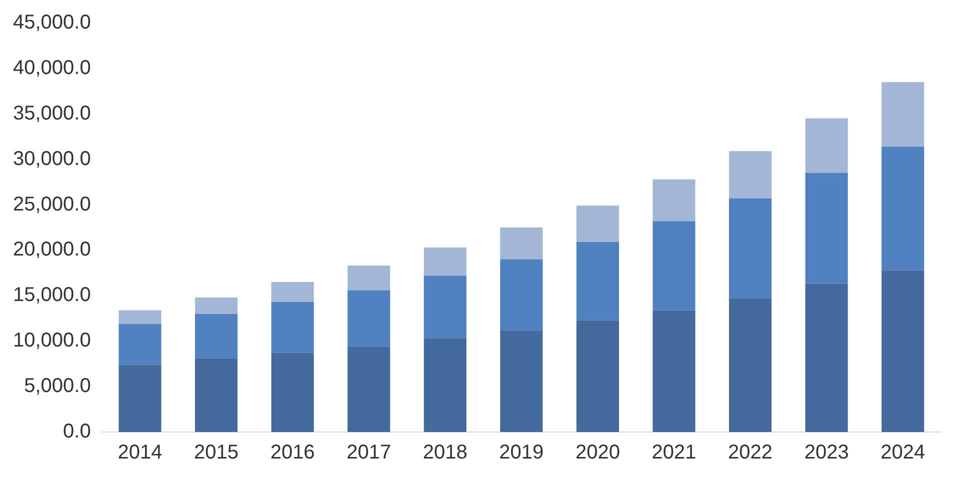 This screenshot has height=480, width=961. What do you see at coordinates (51, 341) in the screenshot?
I see `y-tick-label: 10,000.0` at bounding box center [51, 341].